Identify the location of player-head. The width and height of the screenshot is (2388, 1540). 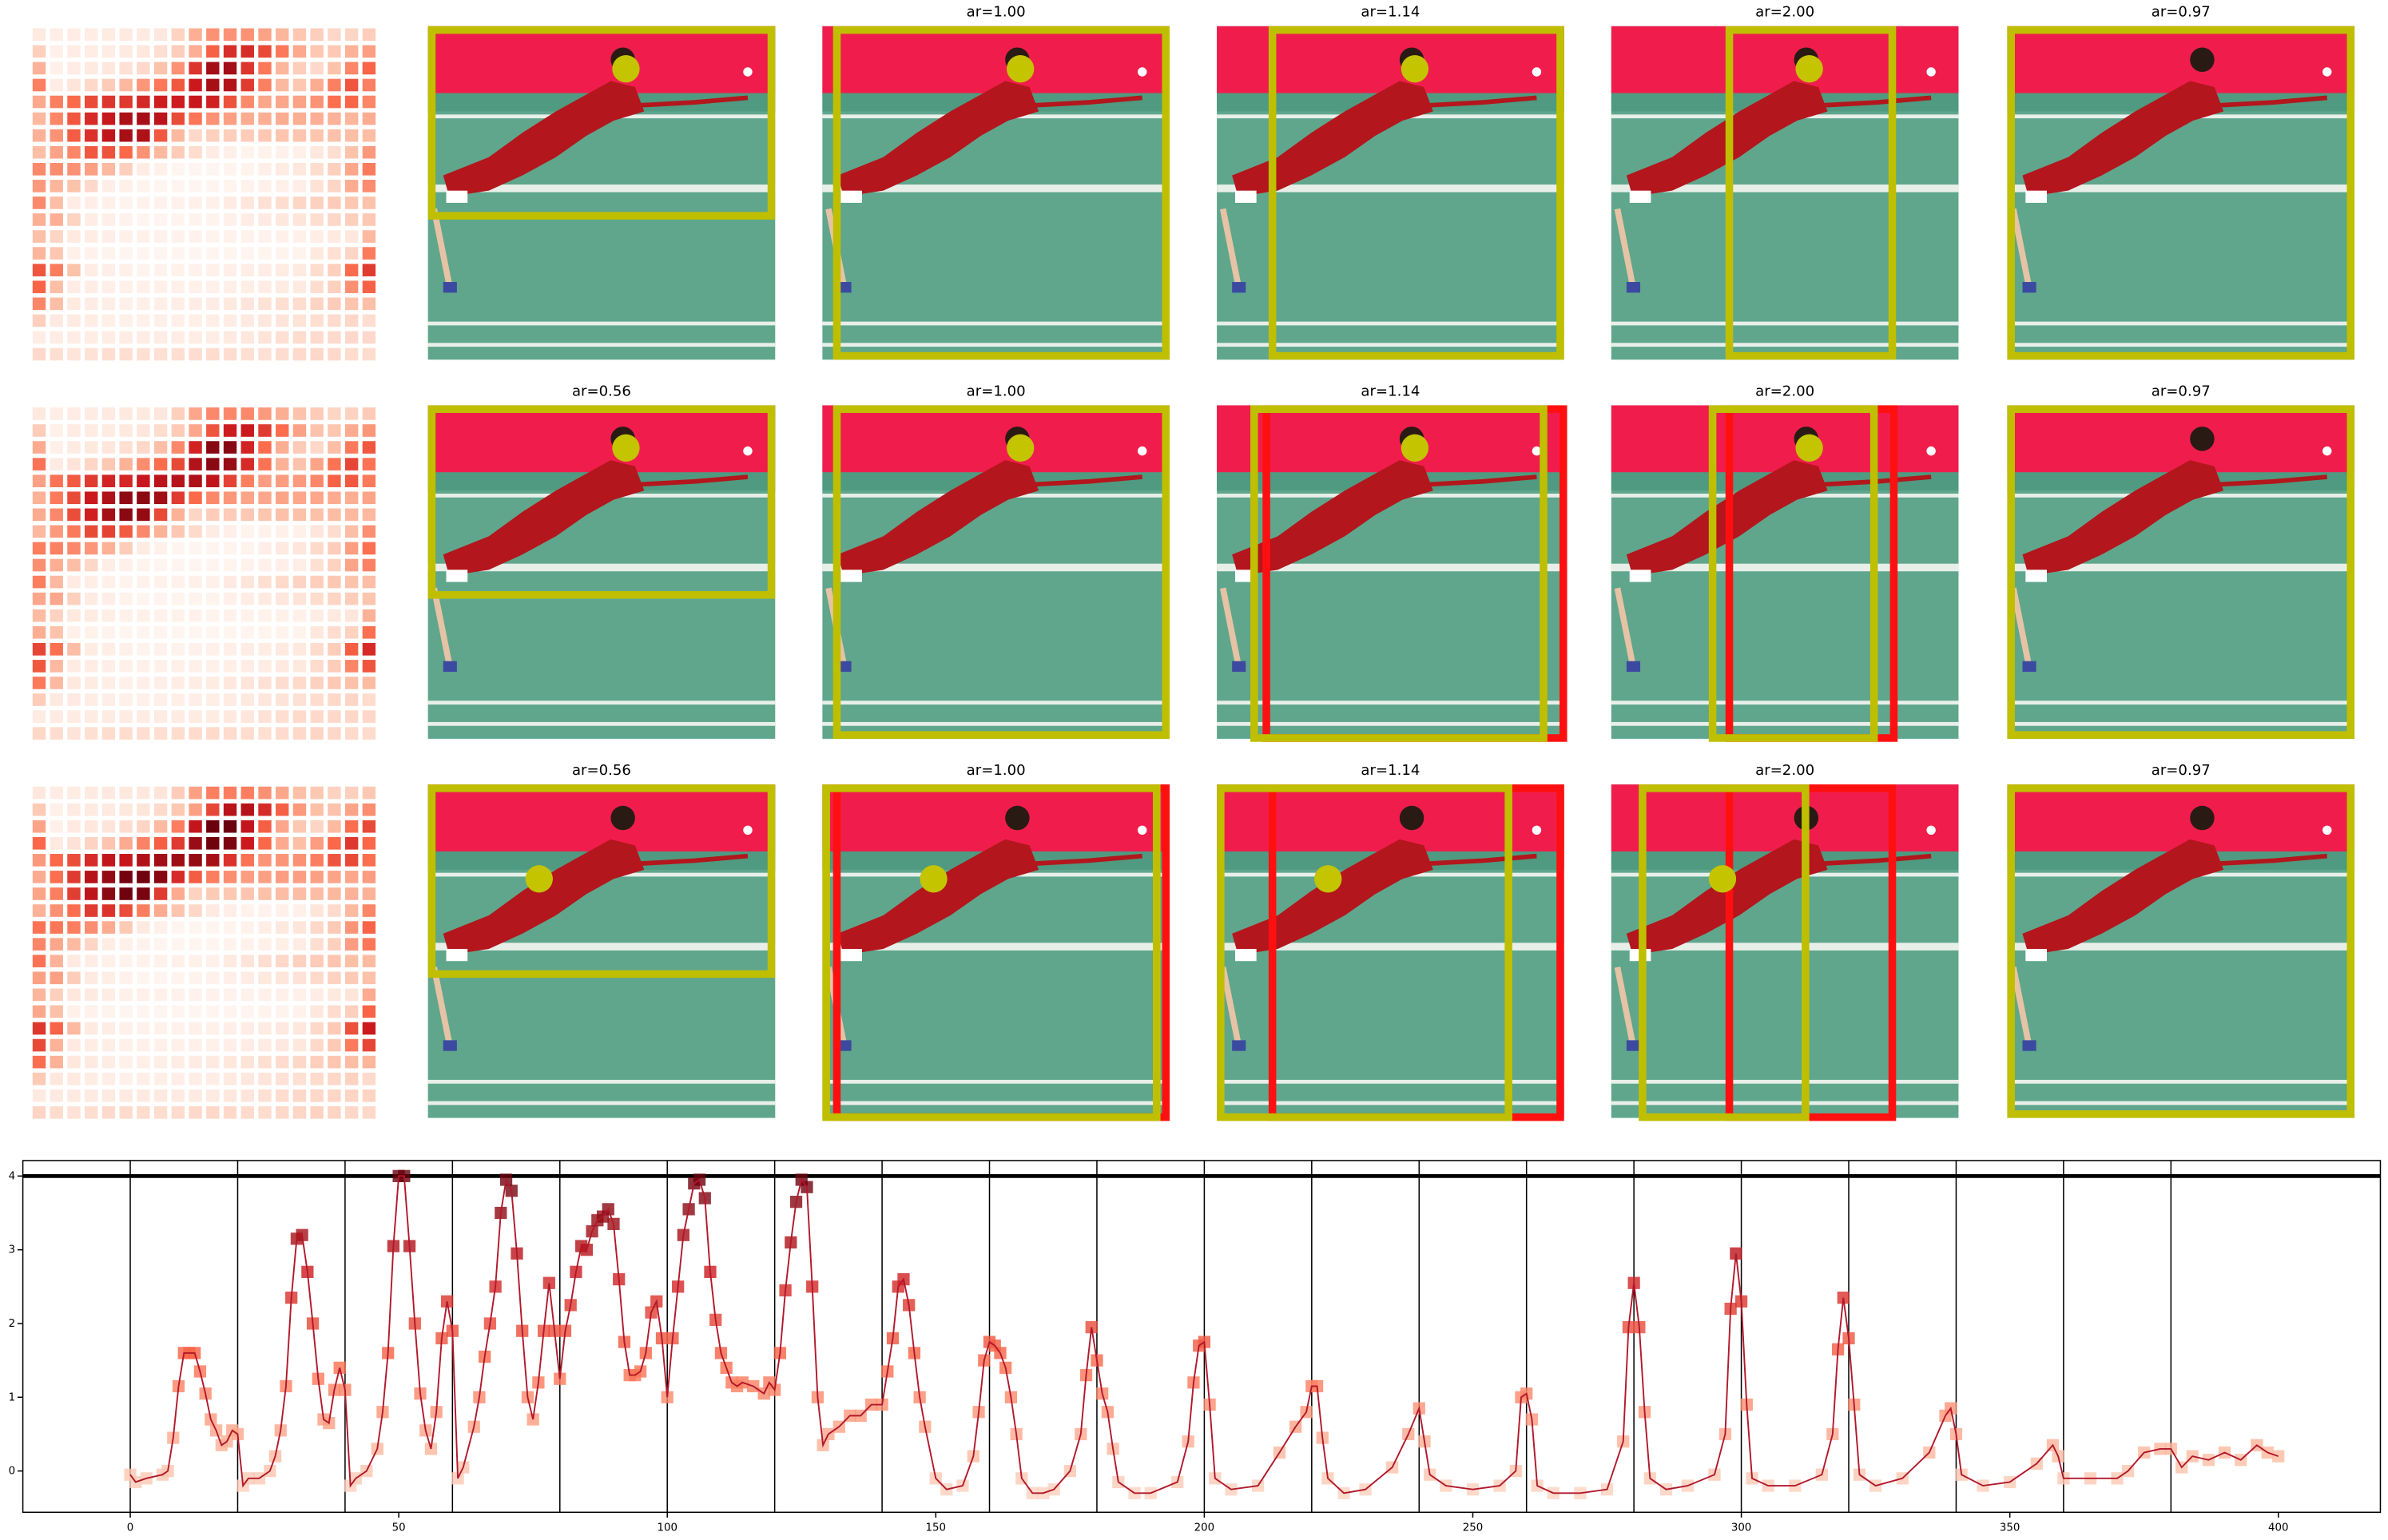
(1017, 818).